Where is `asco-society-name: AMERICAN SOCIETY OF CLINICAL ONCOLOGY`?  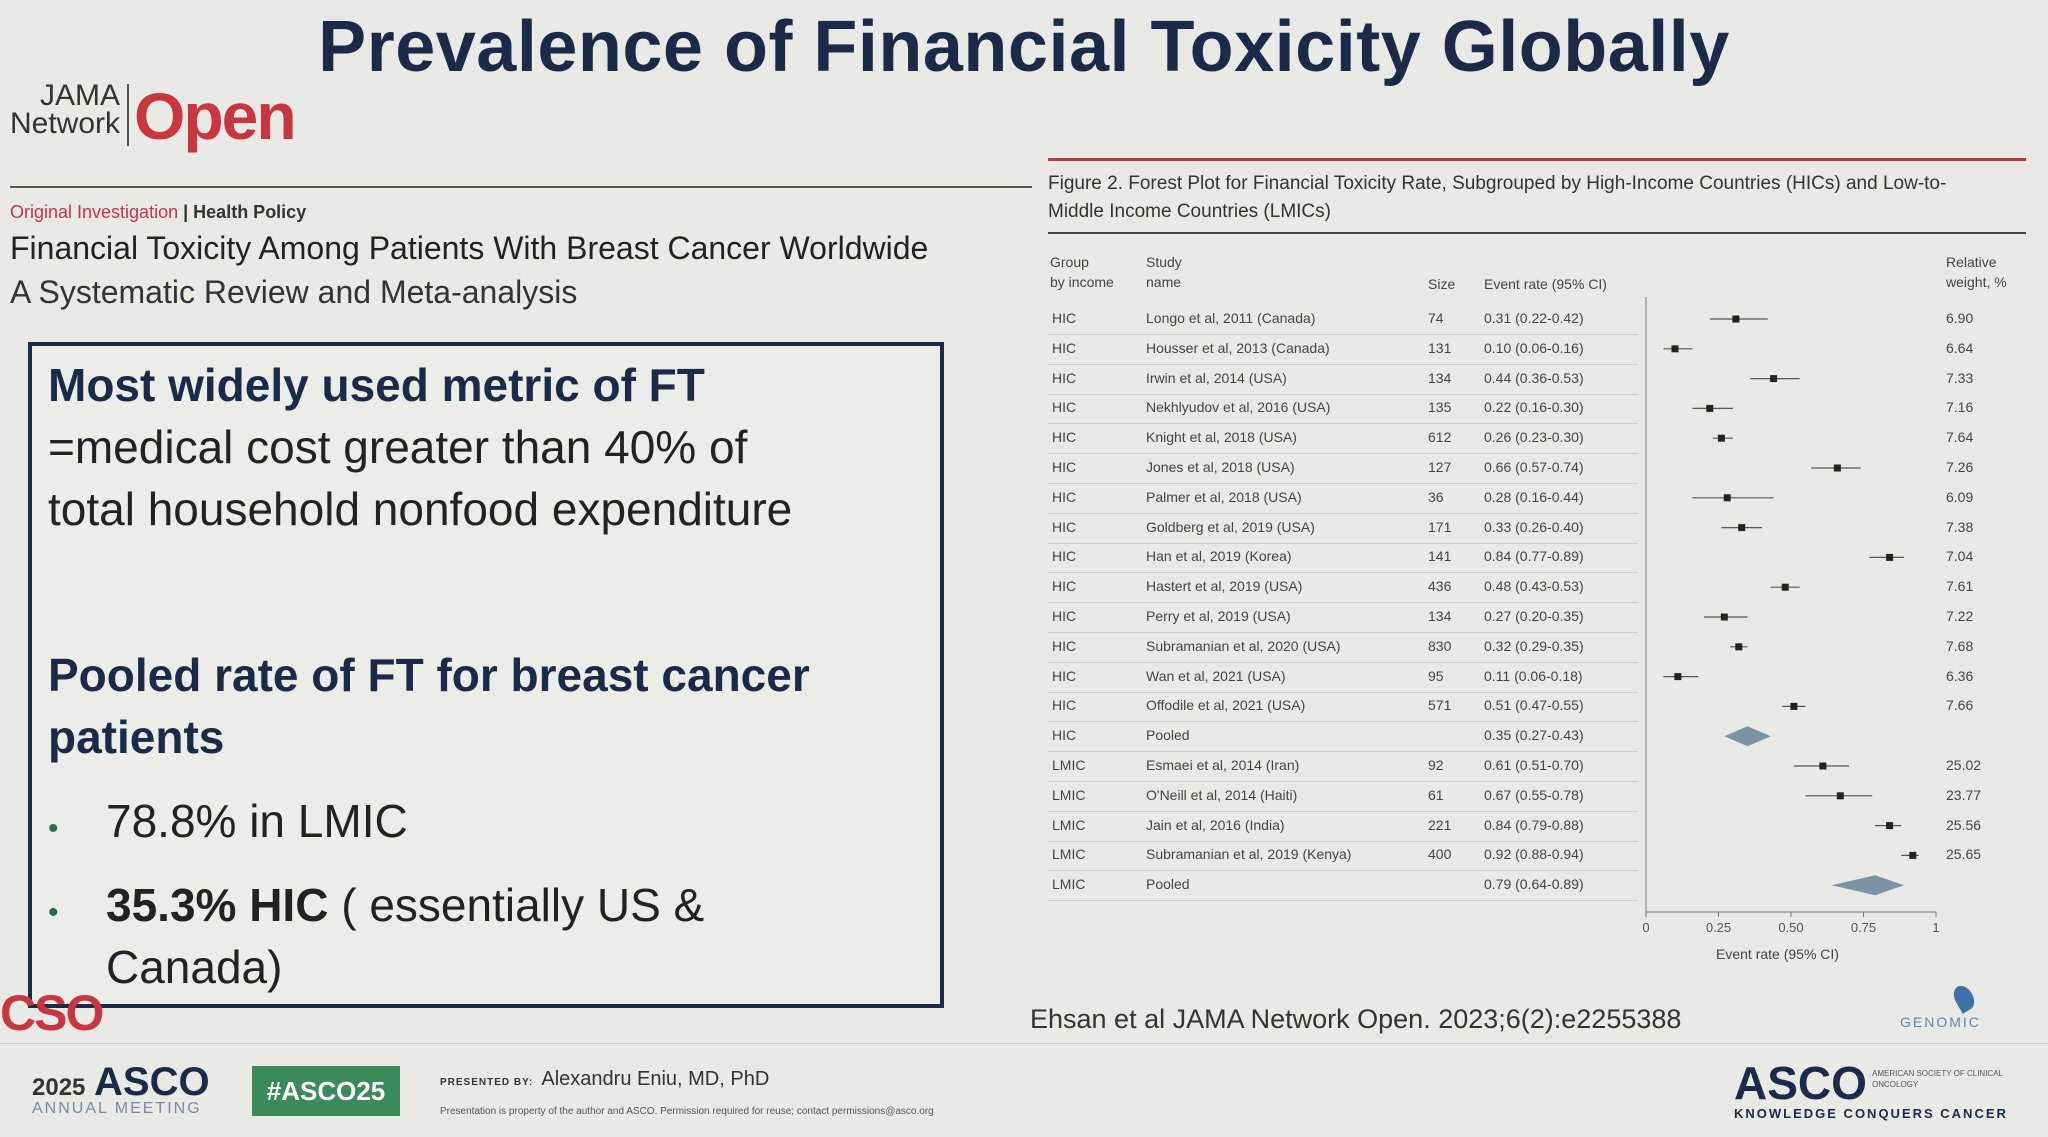
asco-society-name: AMERICAN SOCIETY OF CLINICAL ONCOLOGY is located at coordinates (1937, 1079).